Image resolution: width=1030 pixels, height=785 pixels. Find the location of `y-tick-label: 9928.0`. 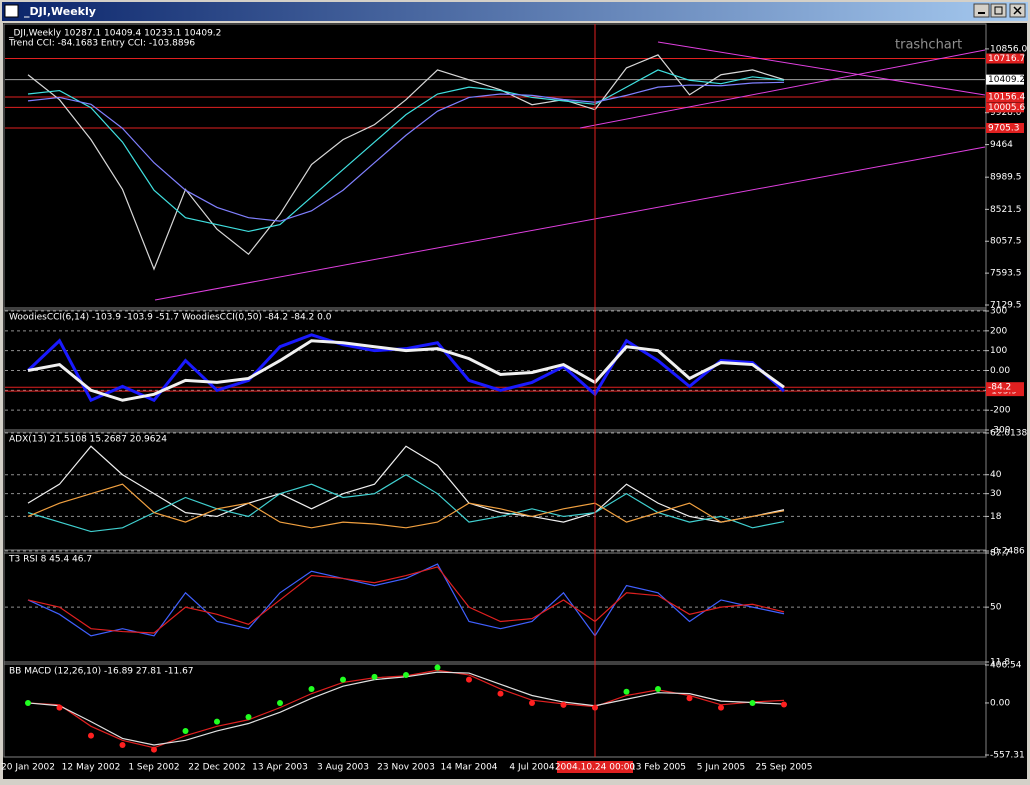

y-tick-label: 9928.0 is located at coordinates (1006, 113).